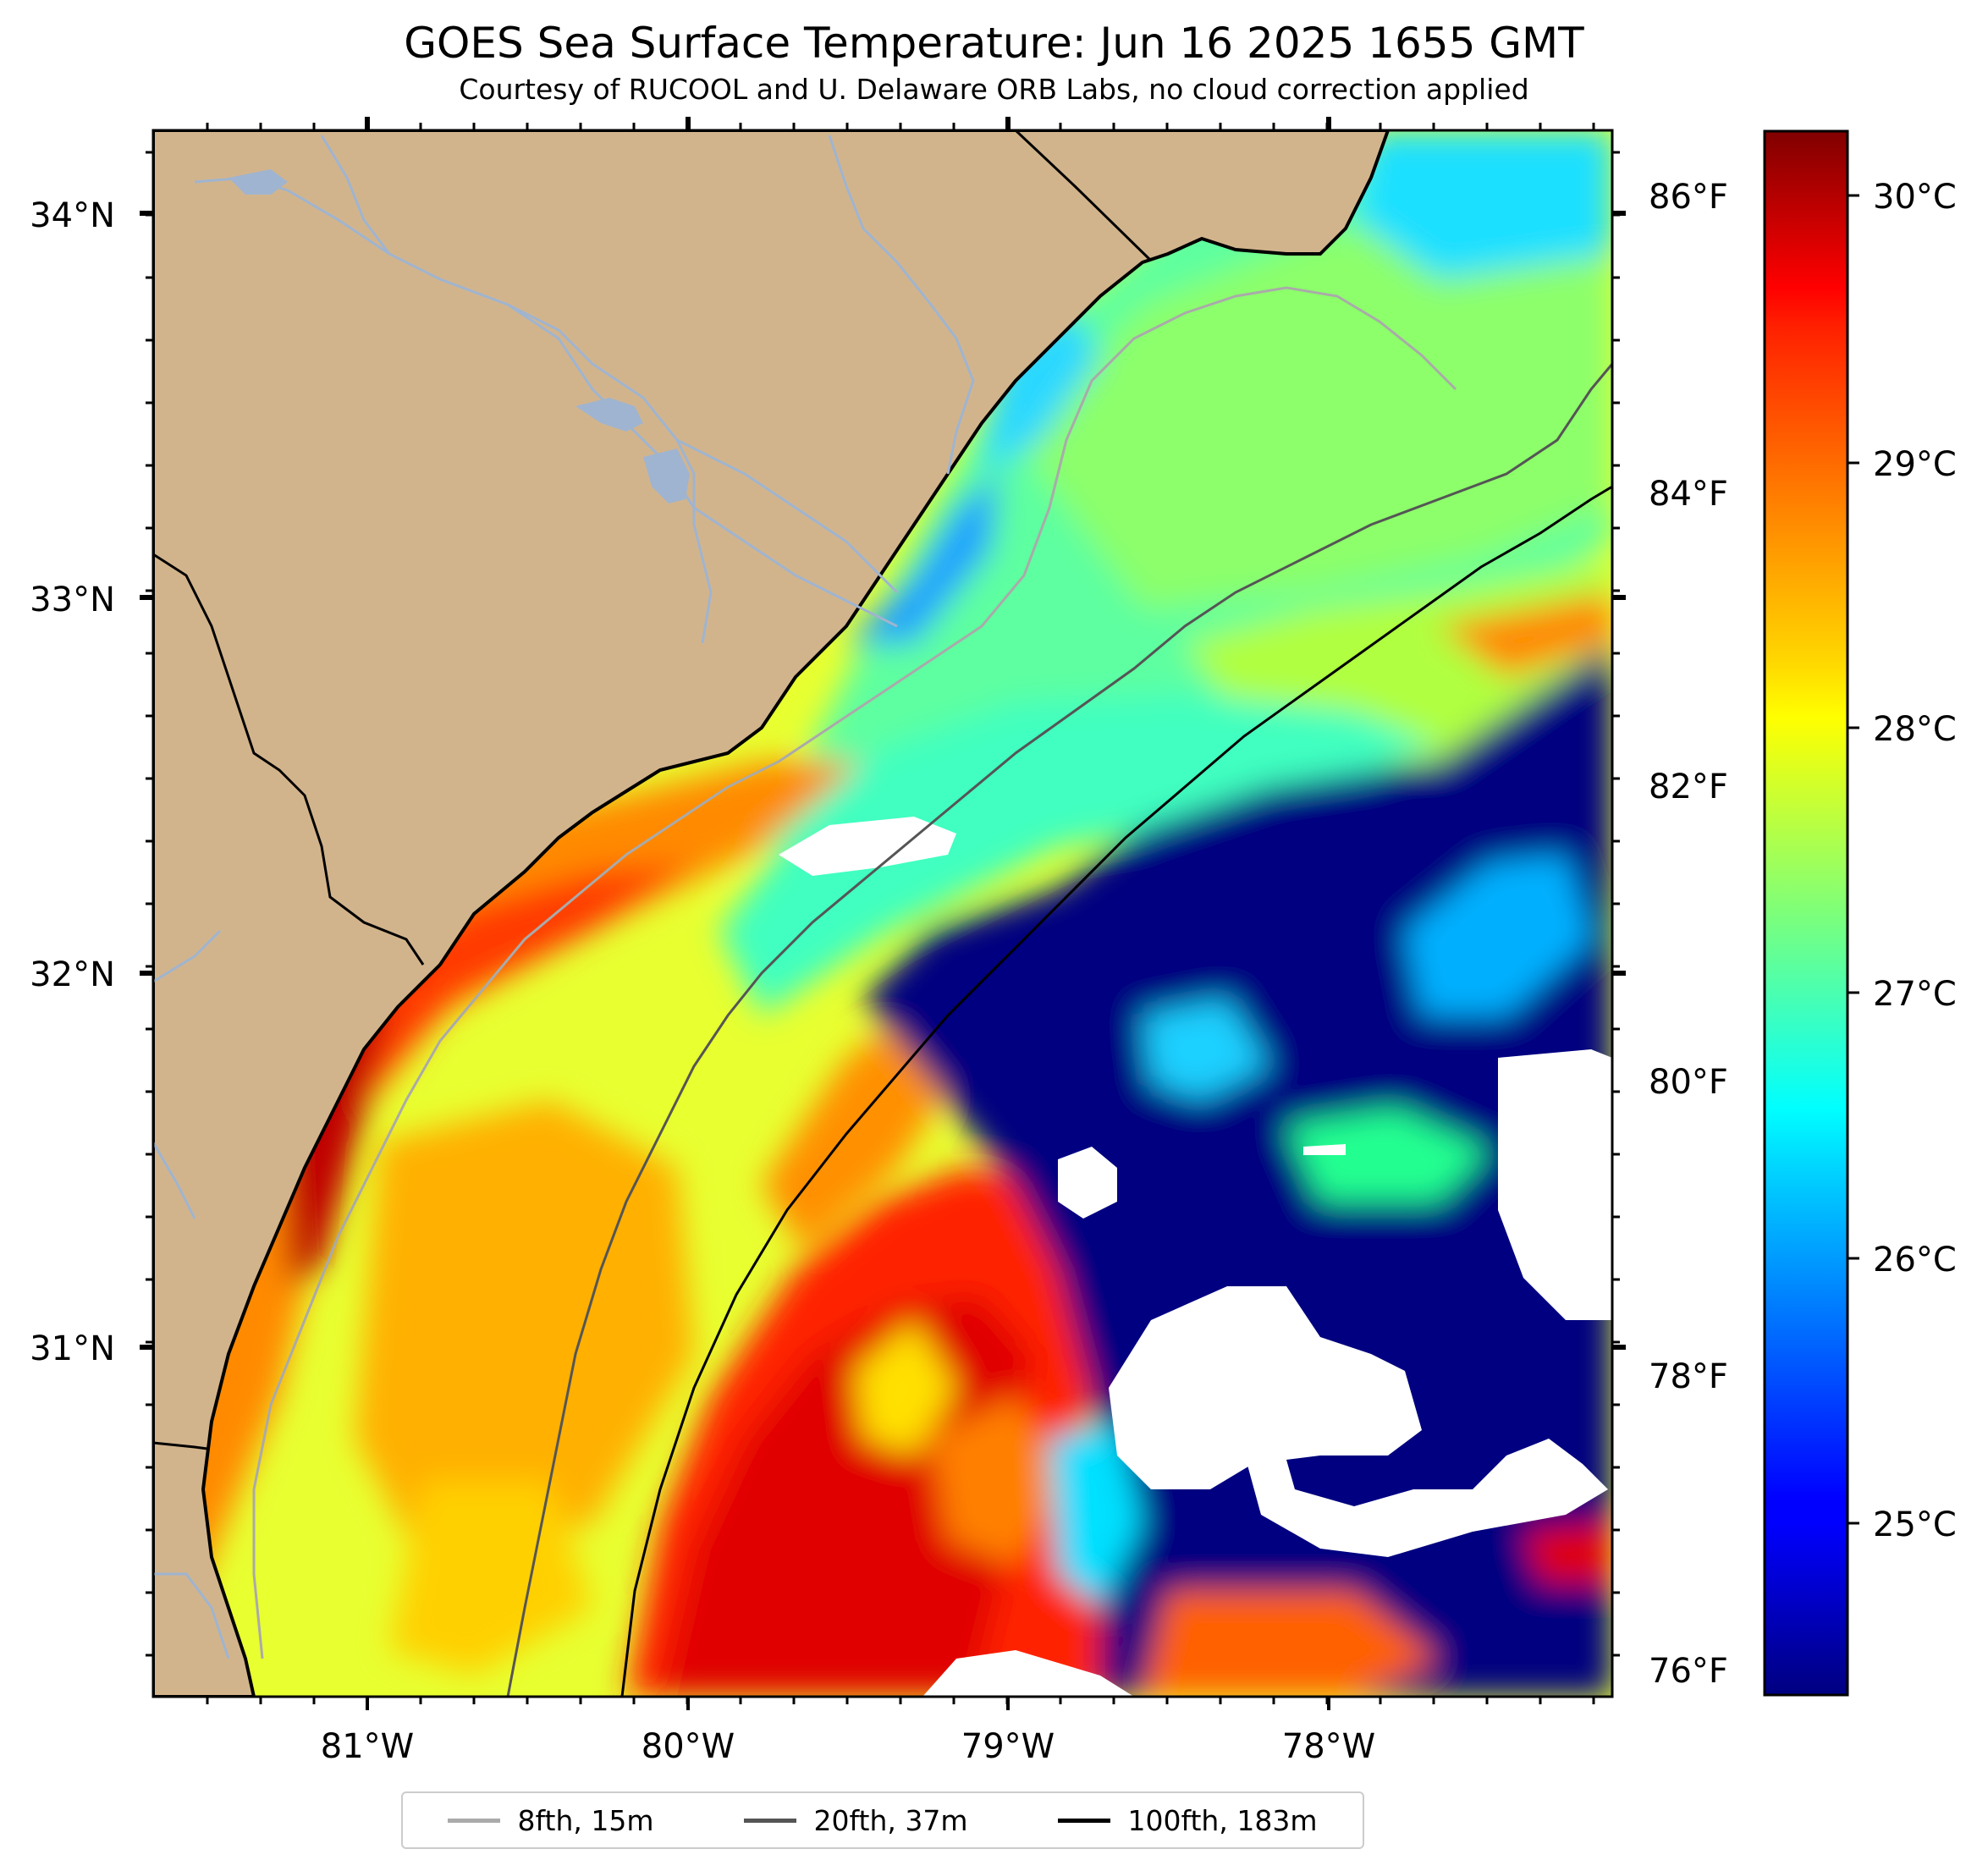 This screenshot has width=1988, height=1871. Describe the element at coordinates (1008, 1747) in the screenshot. I see `lon-label-79w: 79°W` at that location.